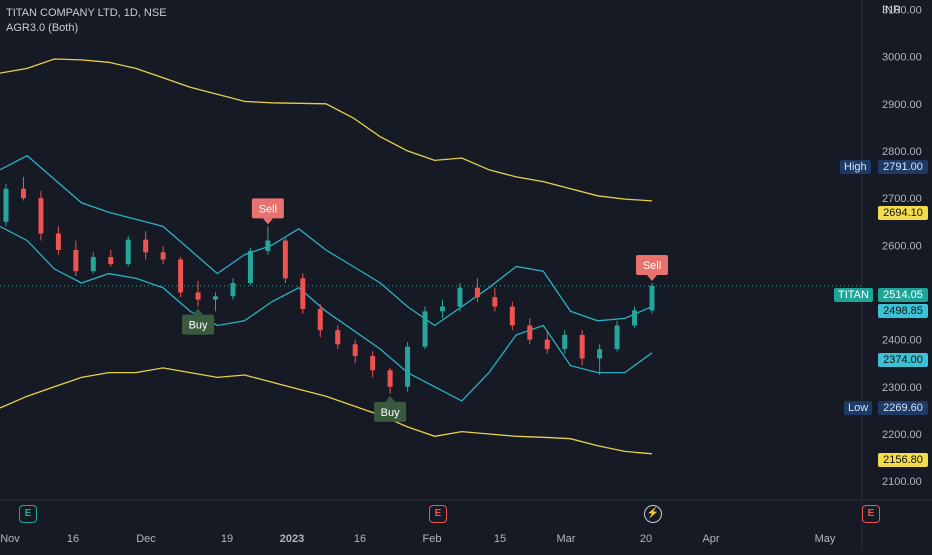  What do you see at coordinates (86, 21) in the screenshot?
I see `chart-legend: TITAN COMPANY LTD, 1D, NSE AGR3.0 (Both)` at bounding box center [86, 21].